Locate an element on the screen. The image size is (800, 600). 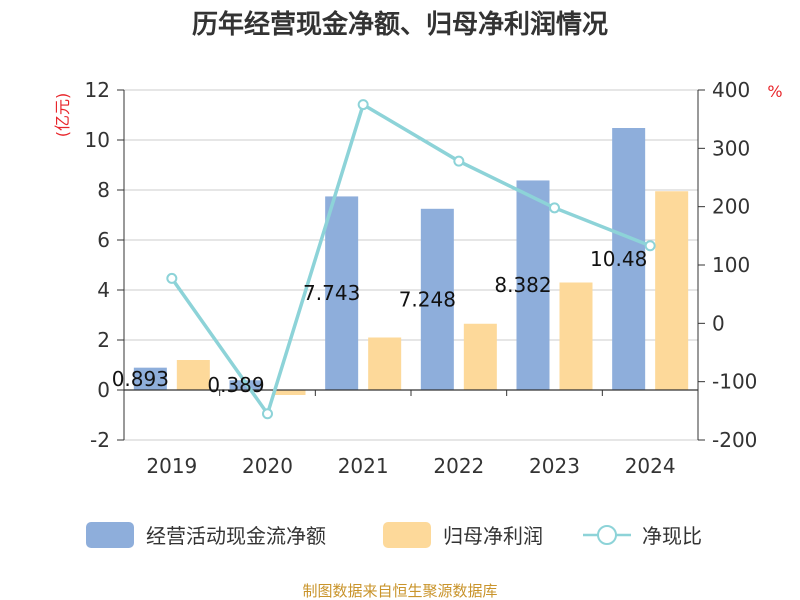
left-tick-label: -2 is located at coordinates (100, 440).